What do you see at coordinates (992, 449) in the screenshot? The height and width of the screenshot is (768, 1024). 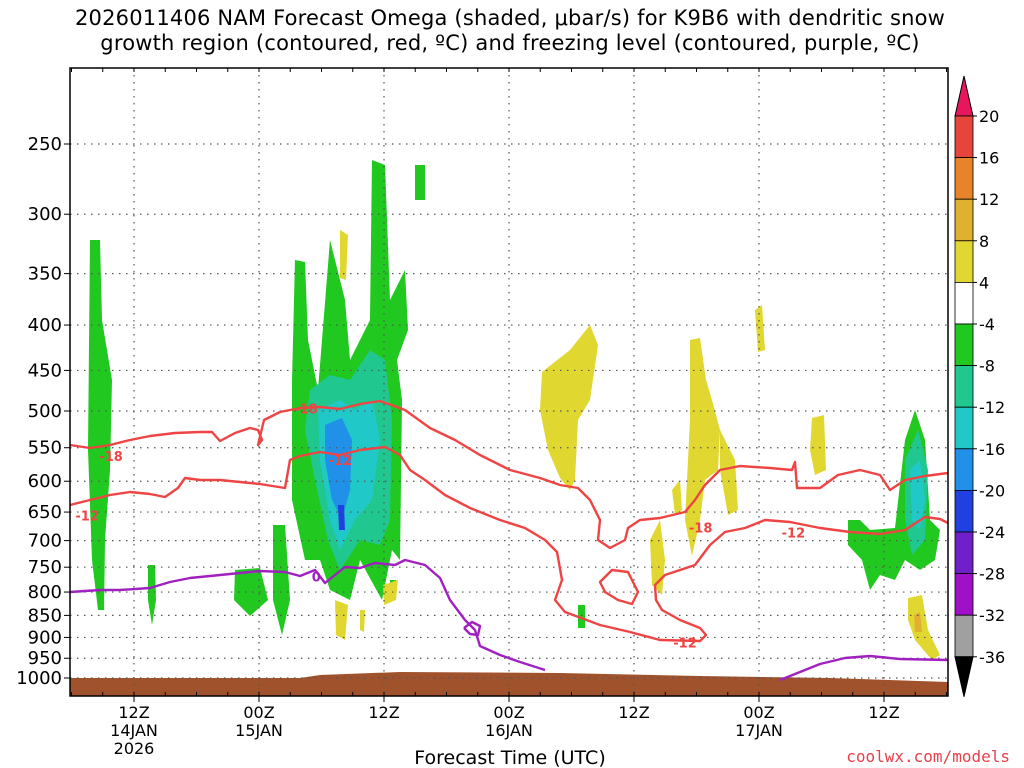 I see `colorbar-label: -16` at bounding box center [992, 449].